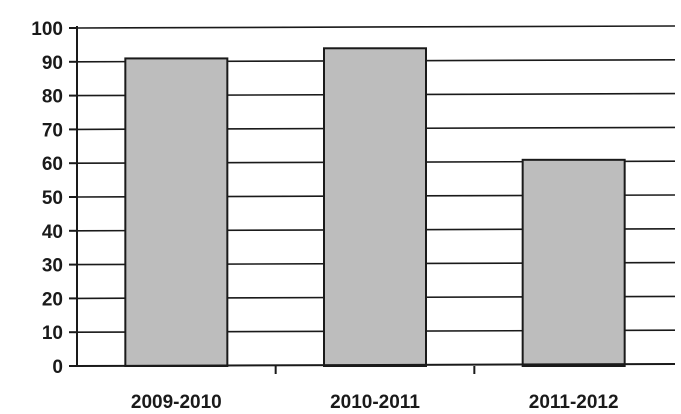 The height and width of the screenshot is (414, 681). Describe the element at coordinates (52, 97) in the screenshot. I see `y-tick-label: 80` at that location.